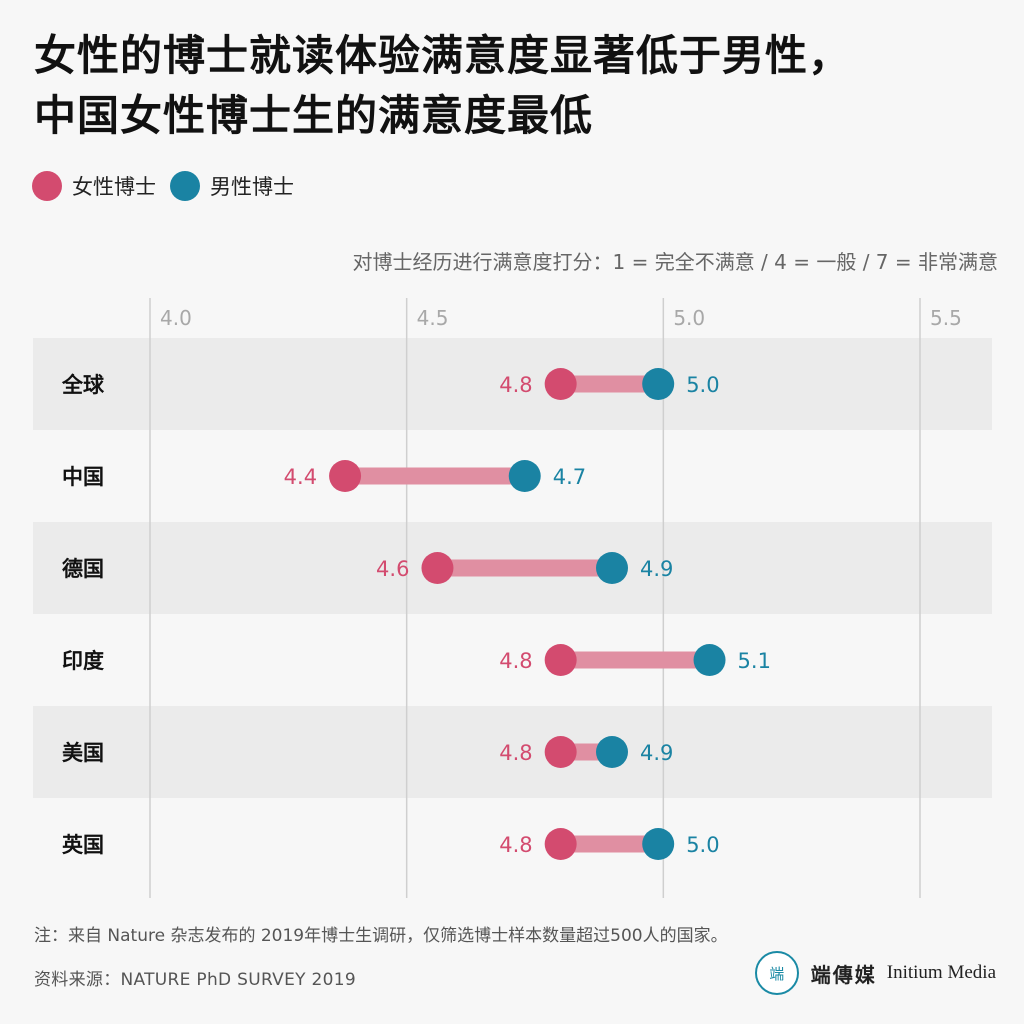 Image resolution: width=1024 pixels, height=1024 pixels. What do you see at coordinates (185, 186) in the screenshot?
I see `legend-swatch-male` at bounding box center [185, 186].